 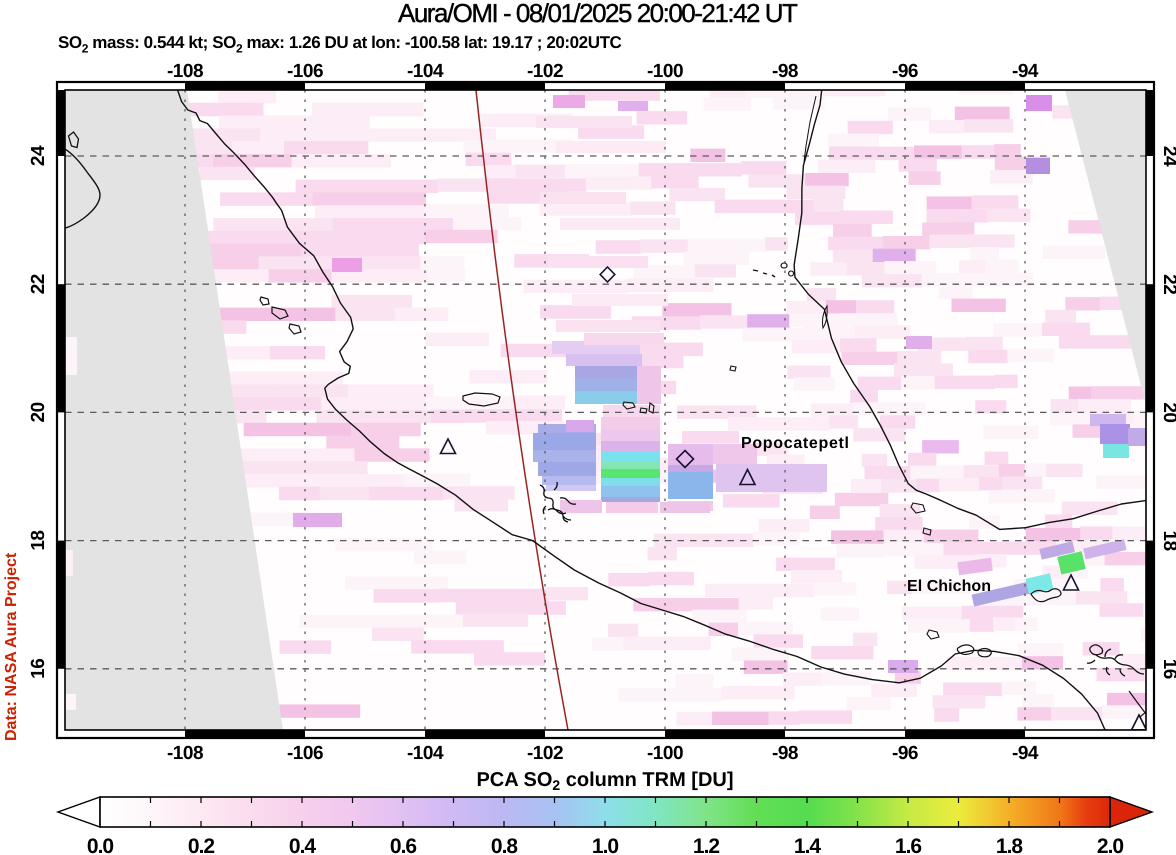 I want to click on svg-text: 0.6, so click(x=403, y=845).